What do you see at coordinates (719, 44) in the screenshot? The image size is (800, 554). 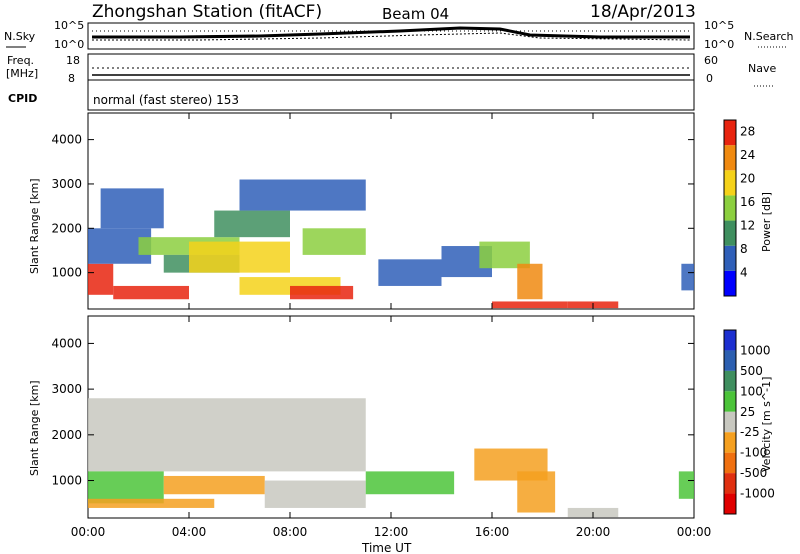 I see `noise-right-tick-bottom: 10^0` at bounding box center [719, 44].